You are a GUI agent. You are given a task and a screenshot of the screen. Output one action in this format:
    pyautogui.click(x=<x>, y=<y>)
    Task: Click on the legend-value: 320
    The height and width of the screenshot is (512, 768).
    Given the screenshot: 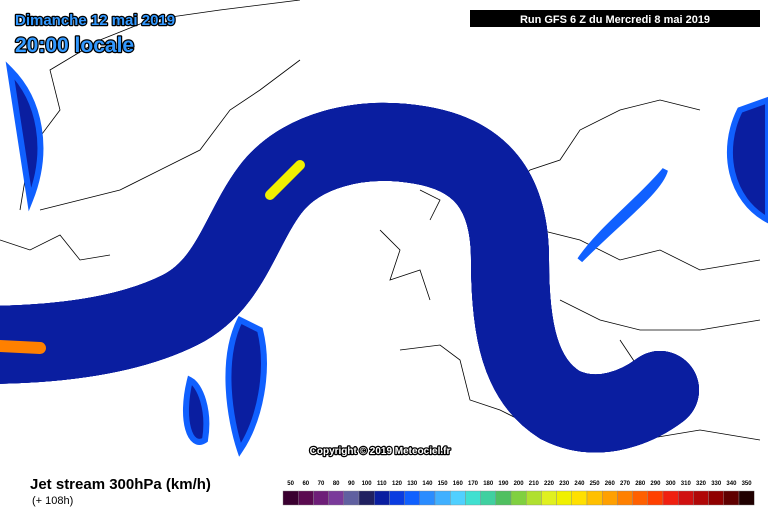 What is the action you would take?
    pyautogui.click(x=701, y=484)
    